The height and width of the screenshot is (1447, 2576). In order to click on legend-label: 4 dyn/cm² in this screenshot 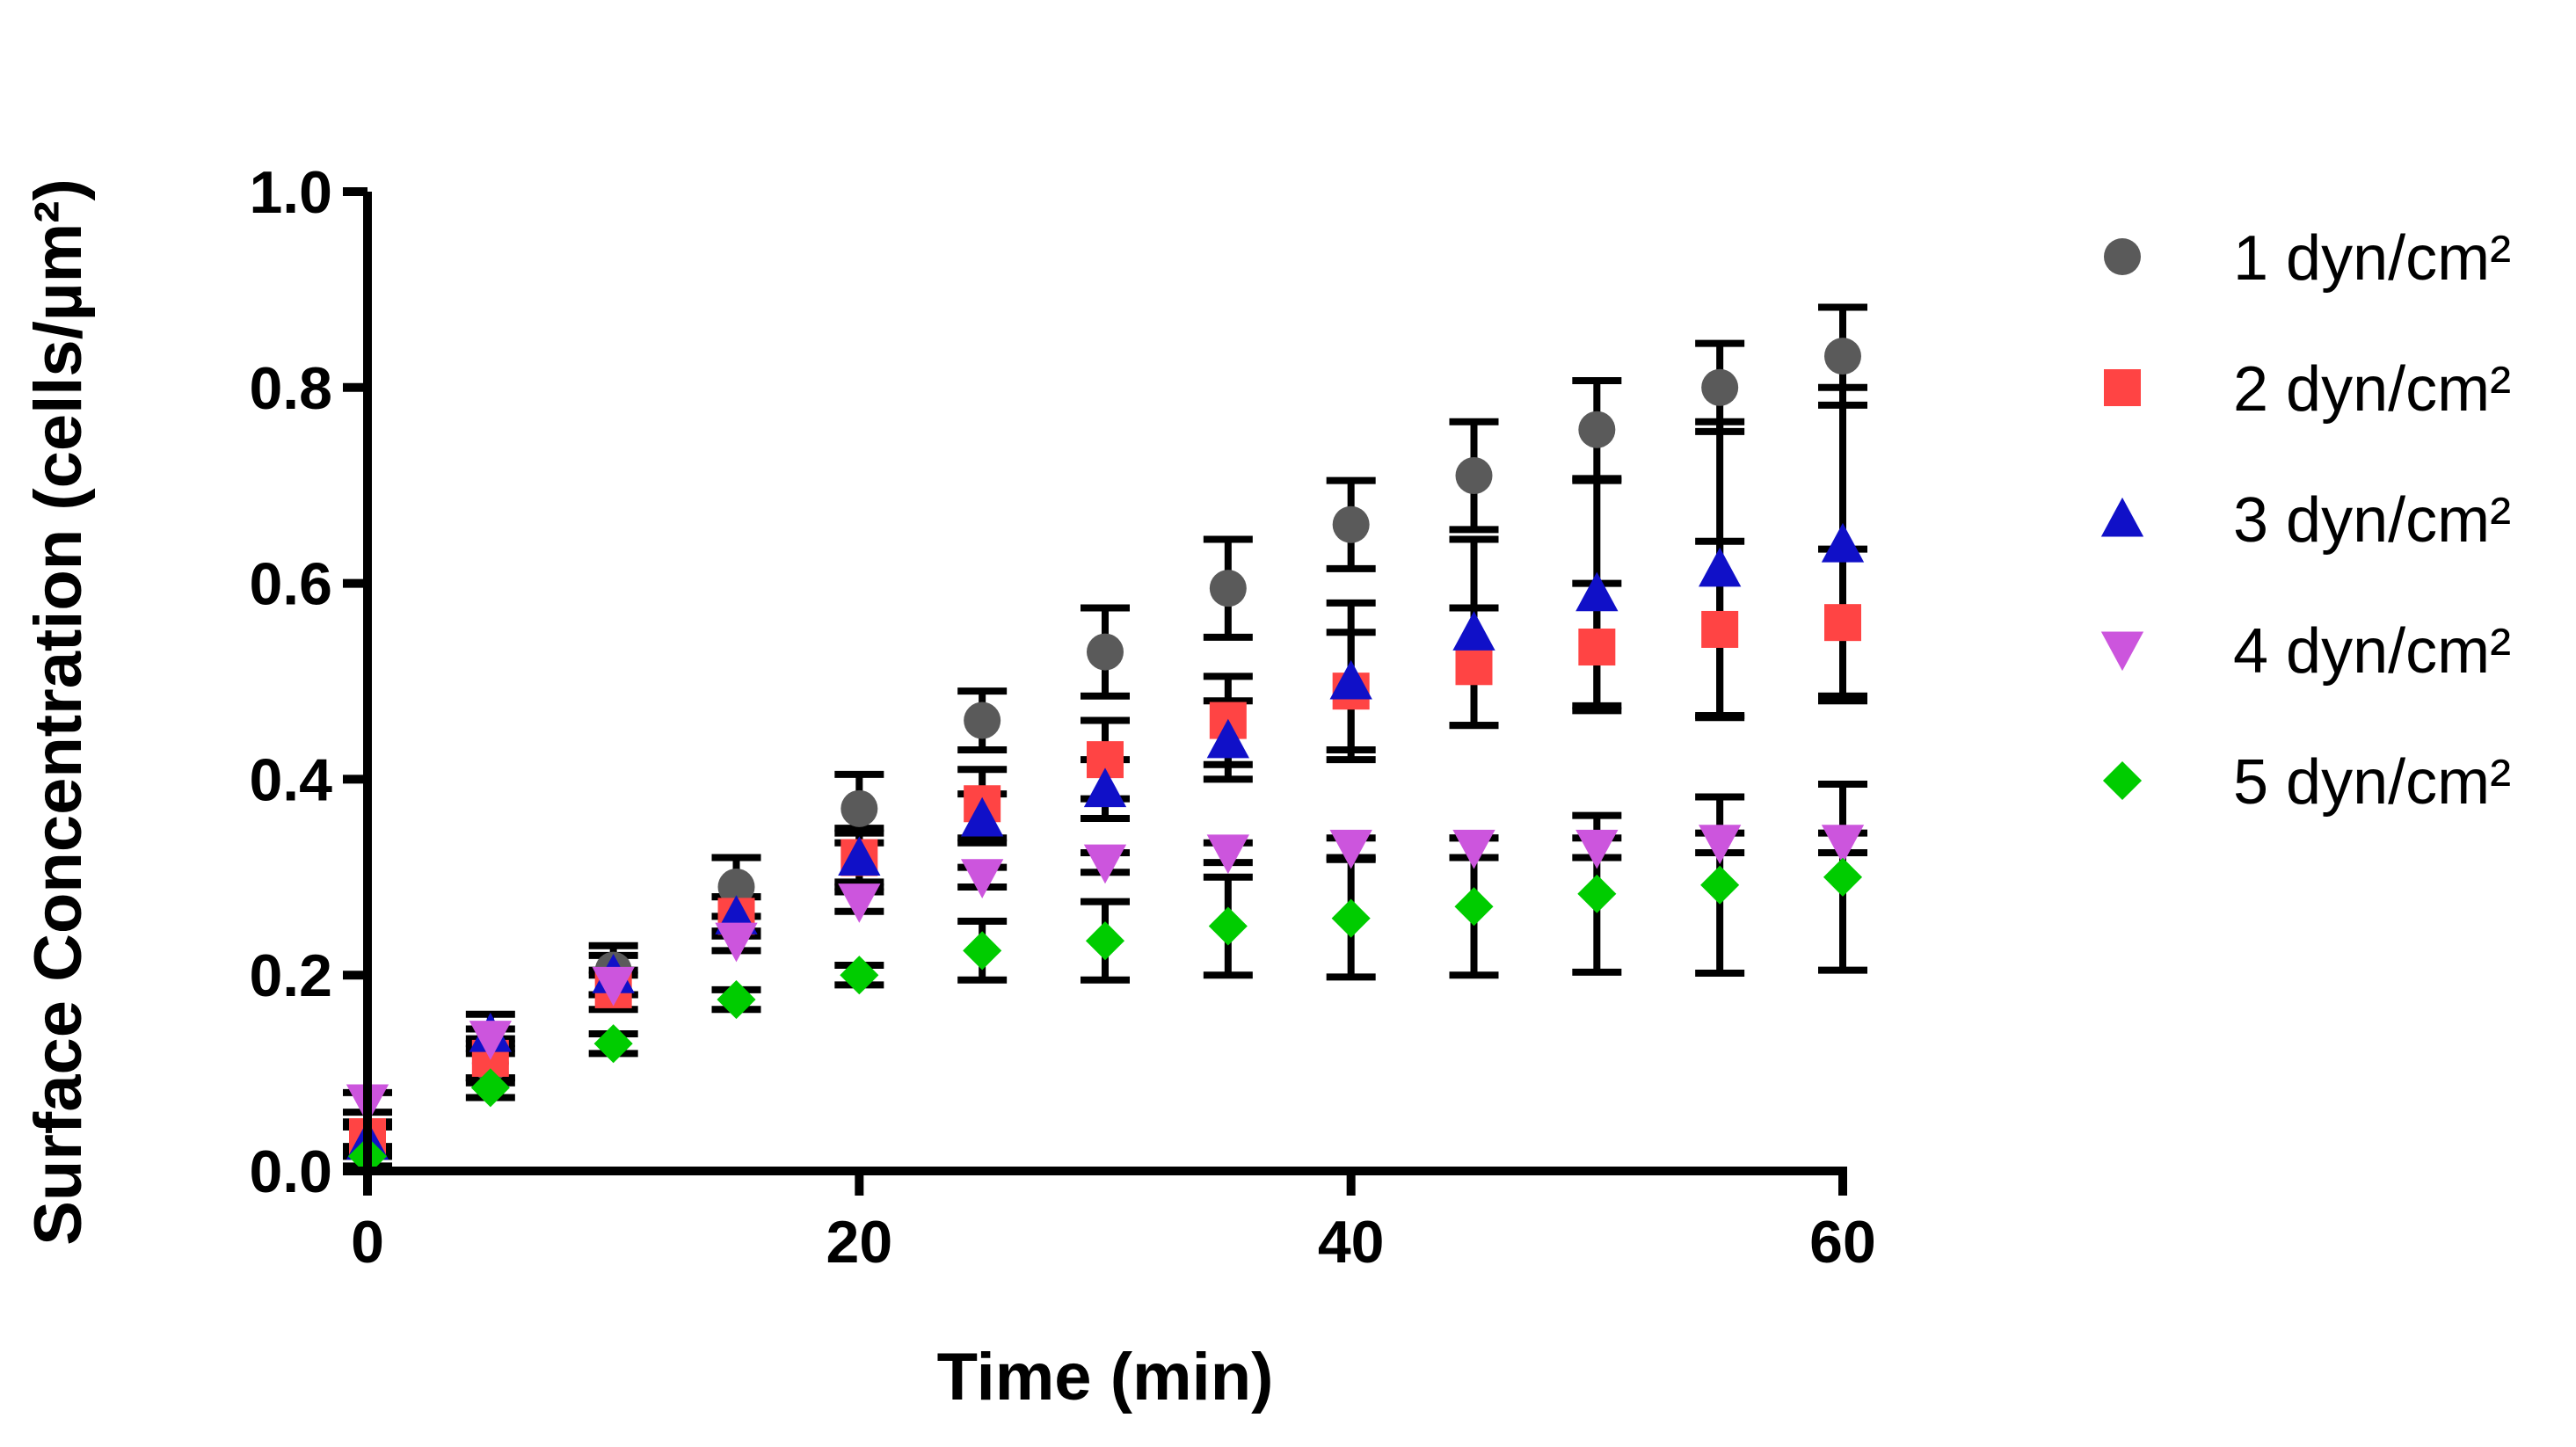, I will do `click(2372, 651)`.